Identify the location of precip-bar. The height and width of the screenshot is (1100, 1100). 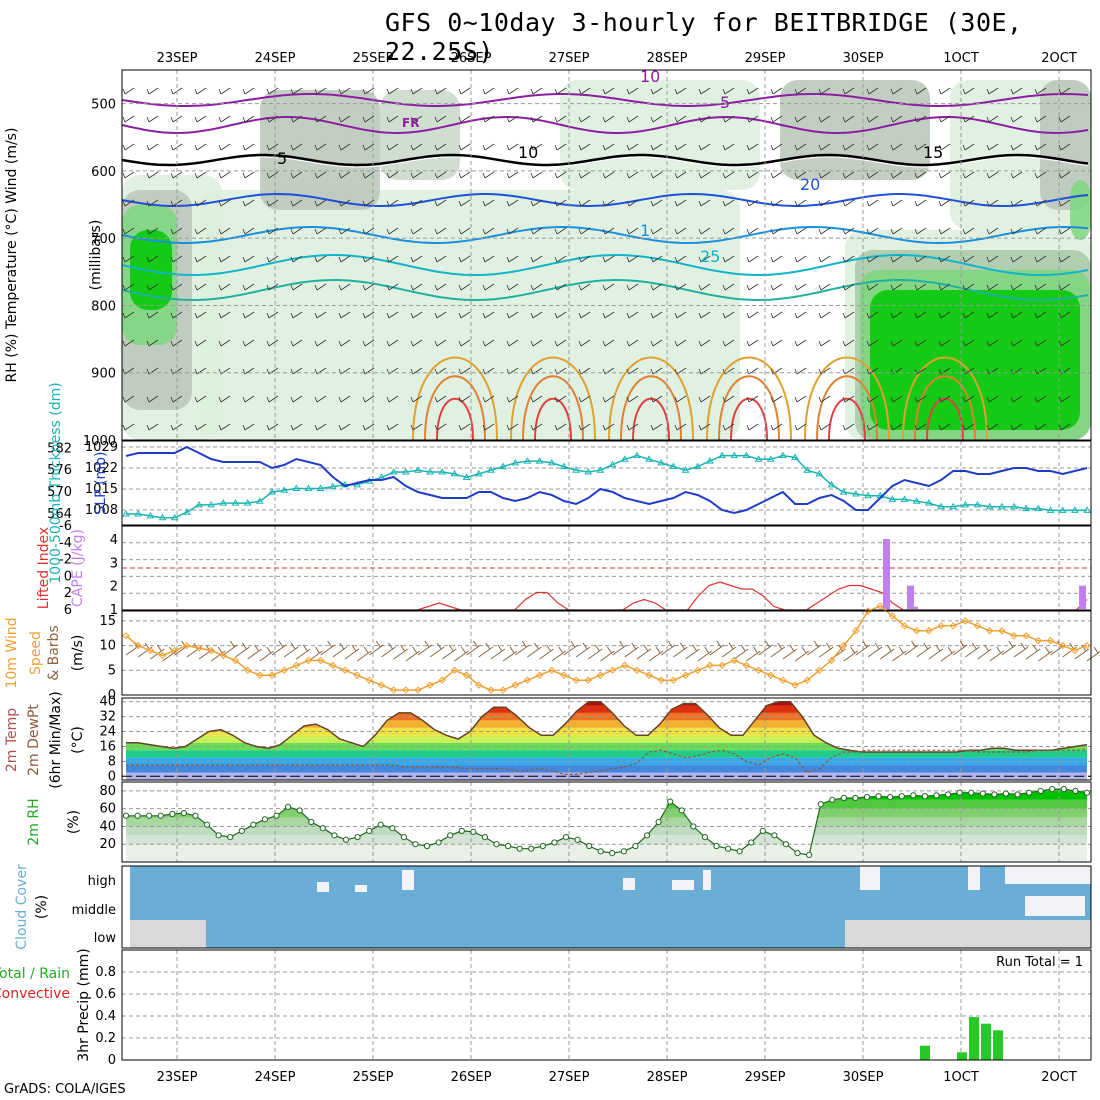
(998, 1052).